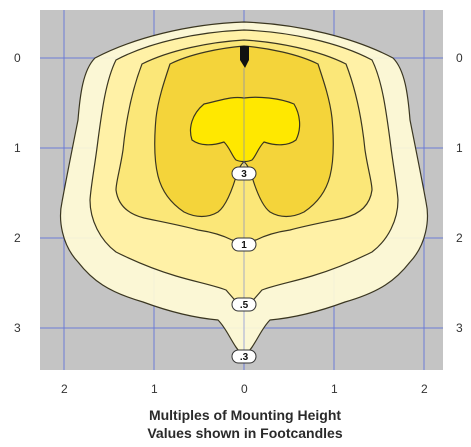 Image resolution: width=471 pixels, height=447 pixels. What do you see at coordinates (64, 389) in the screenshot?
I see `x-tick-left-2: 2` at bounding box center [64, 389].